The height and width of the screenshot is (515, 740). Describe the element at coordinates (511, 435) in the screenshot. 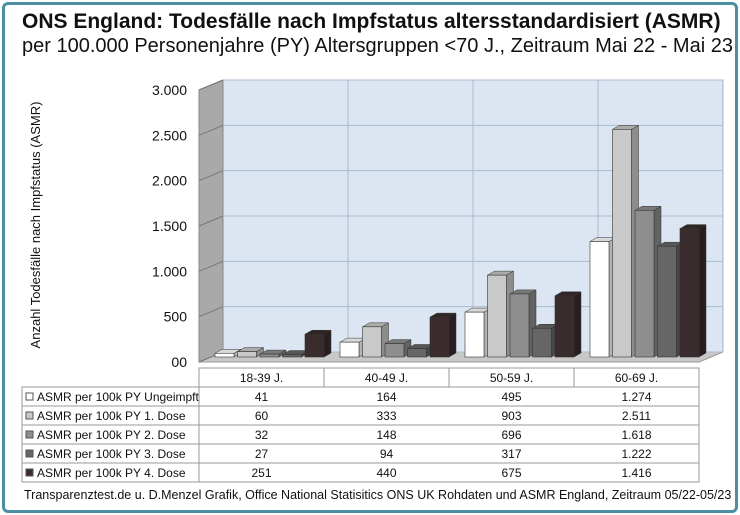

I see `data-label: 696` at that location.